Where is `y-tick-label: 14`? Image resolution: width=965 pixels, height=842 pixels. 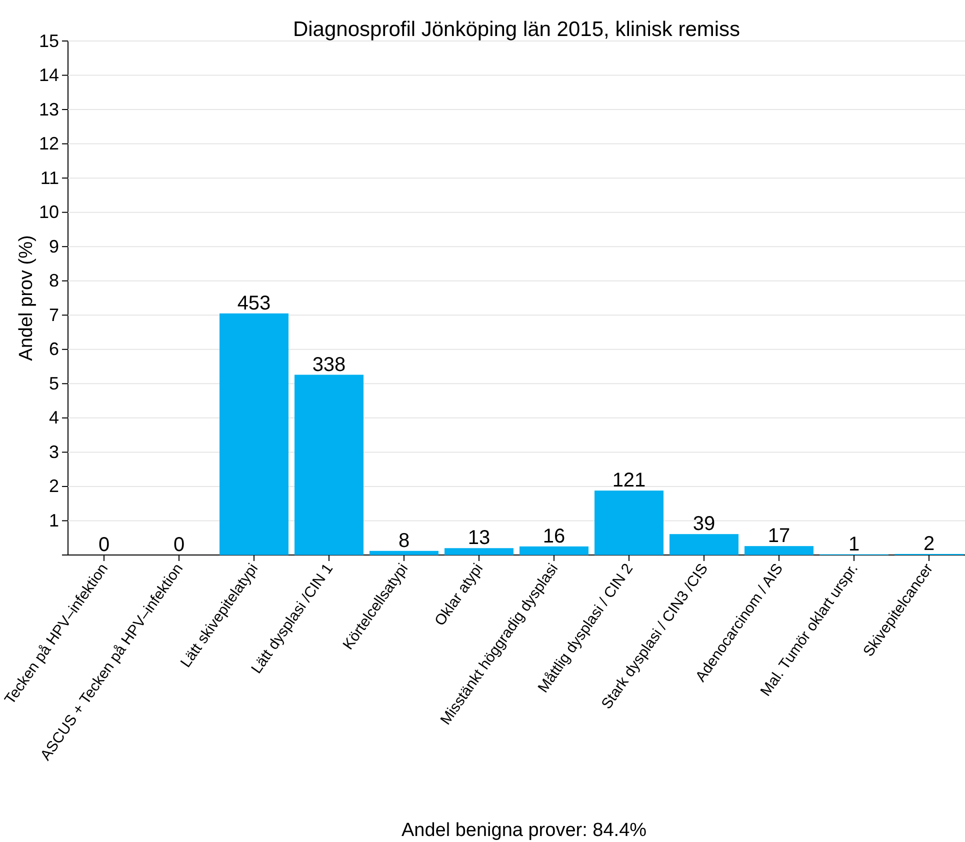
y-tick-label: 14 is located at coordinates (48, 75).